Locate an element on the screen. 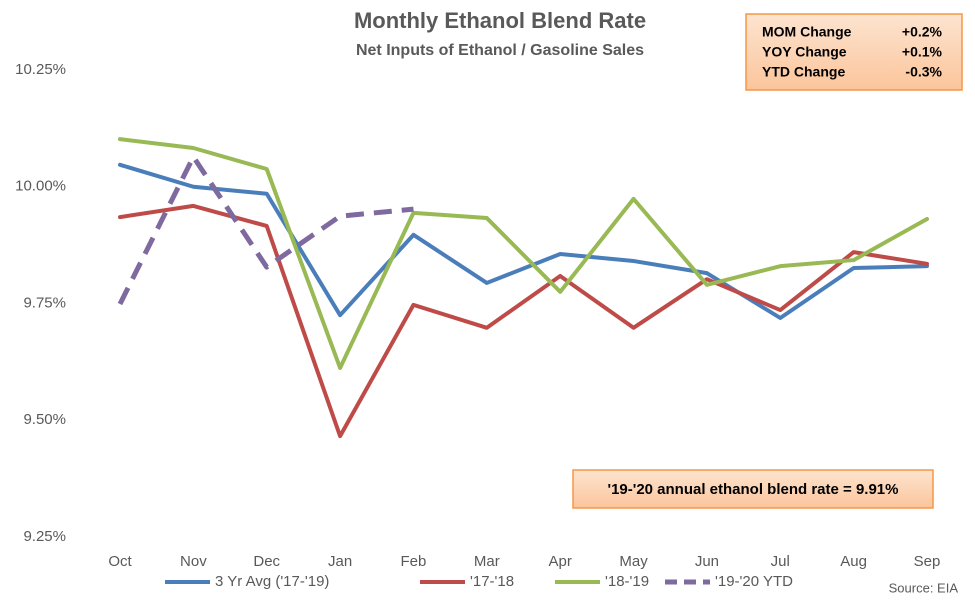  x-tick-label: Jan is located at coordinates (340, 561).